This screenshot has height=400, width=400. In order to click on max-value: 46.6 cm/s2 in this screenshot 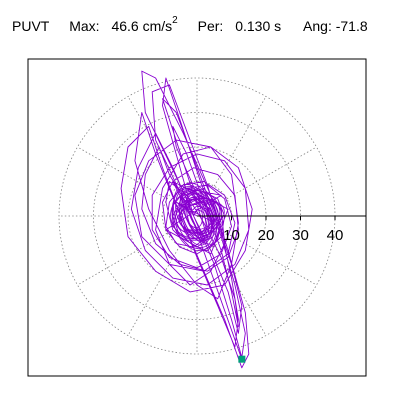, I will do `click(144, 26)`.